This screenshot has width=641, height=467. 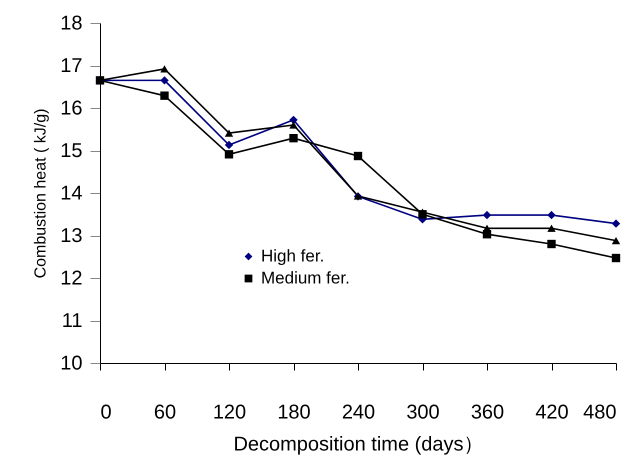 I want to click on y-tick-label: 16, so click(x=71, y=109).